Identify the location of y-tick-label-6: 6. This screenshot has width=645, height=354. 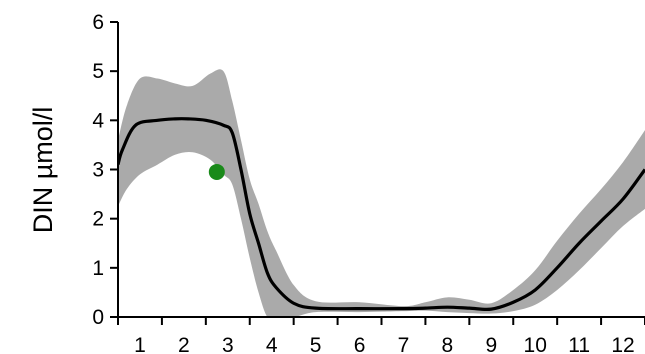
(98, 22).